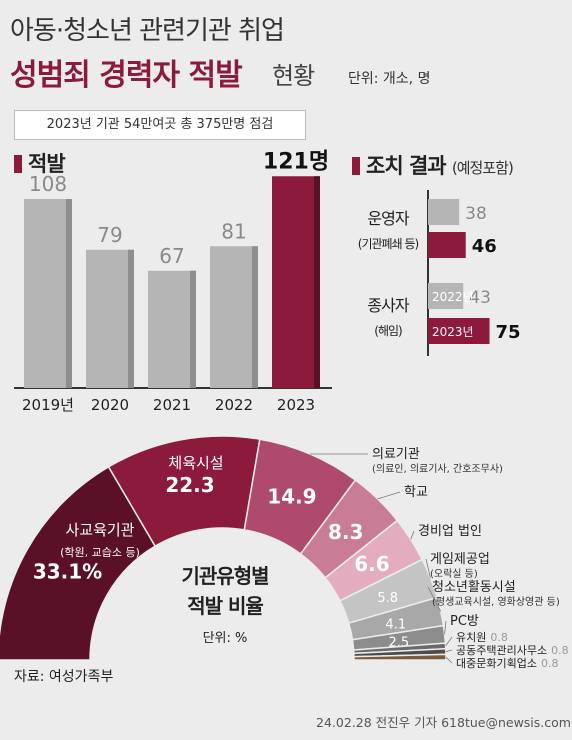 The width and height of the screenshot is (572, 740). I want to click on pie-name-label-1: 체육시설, so click(195, 463).